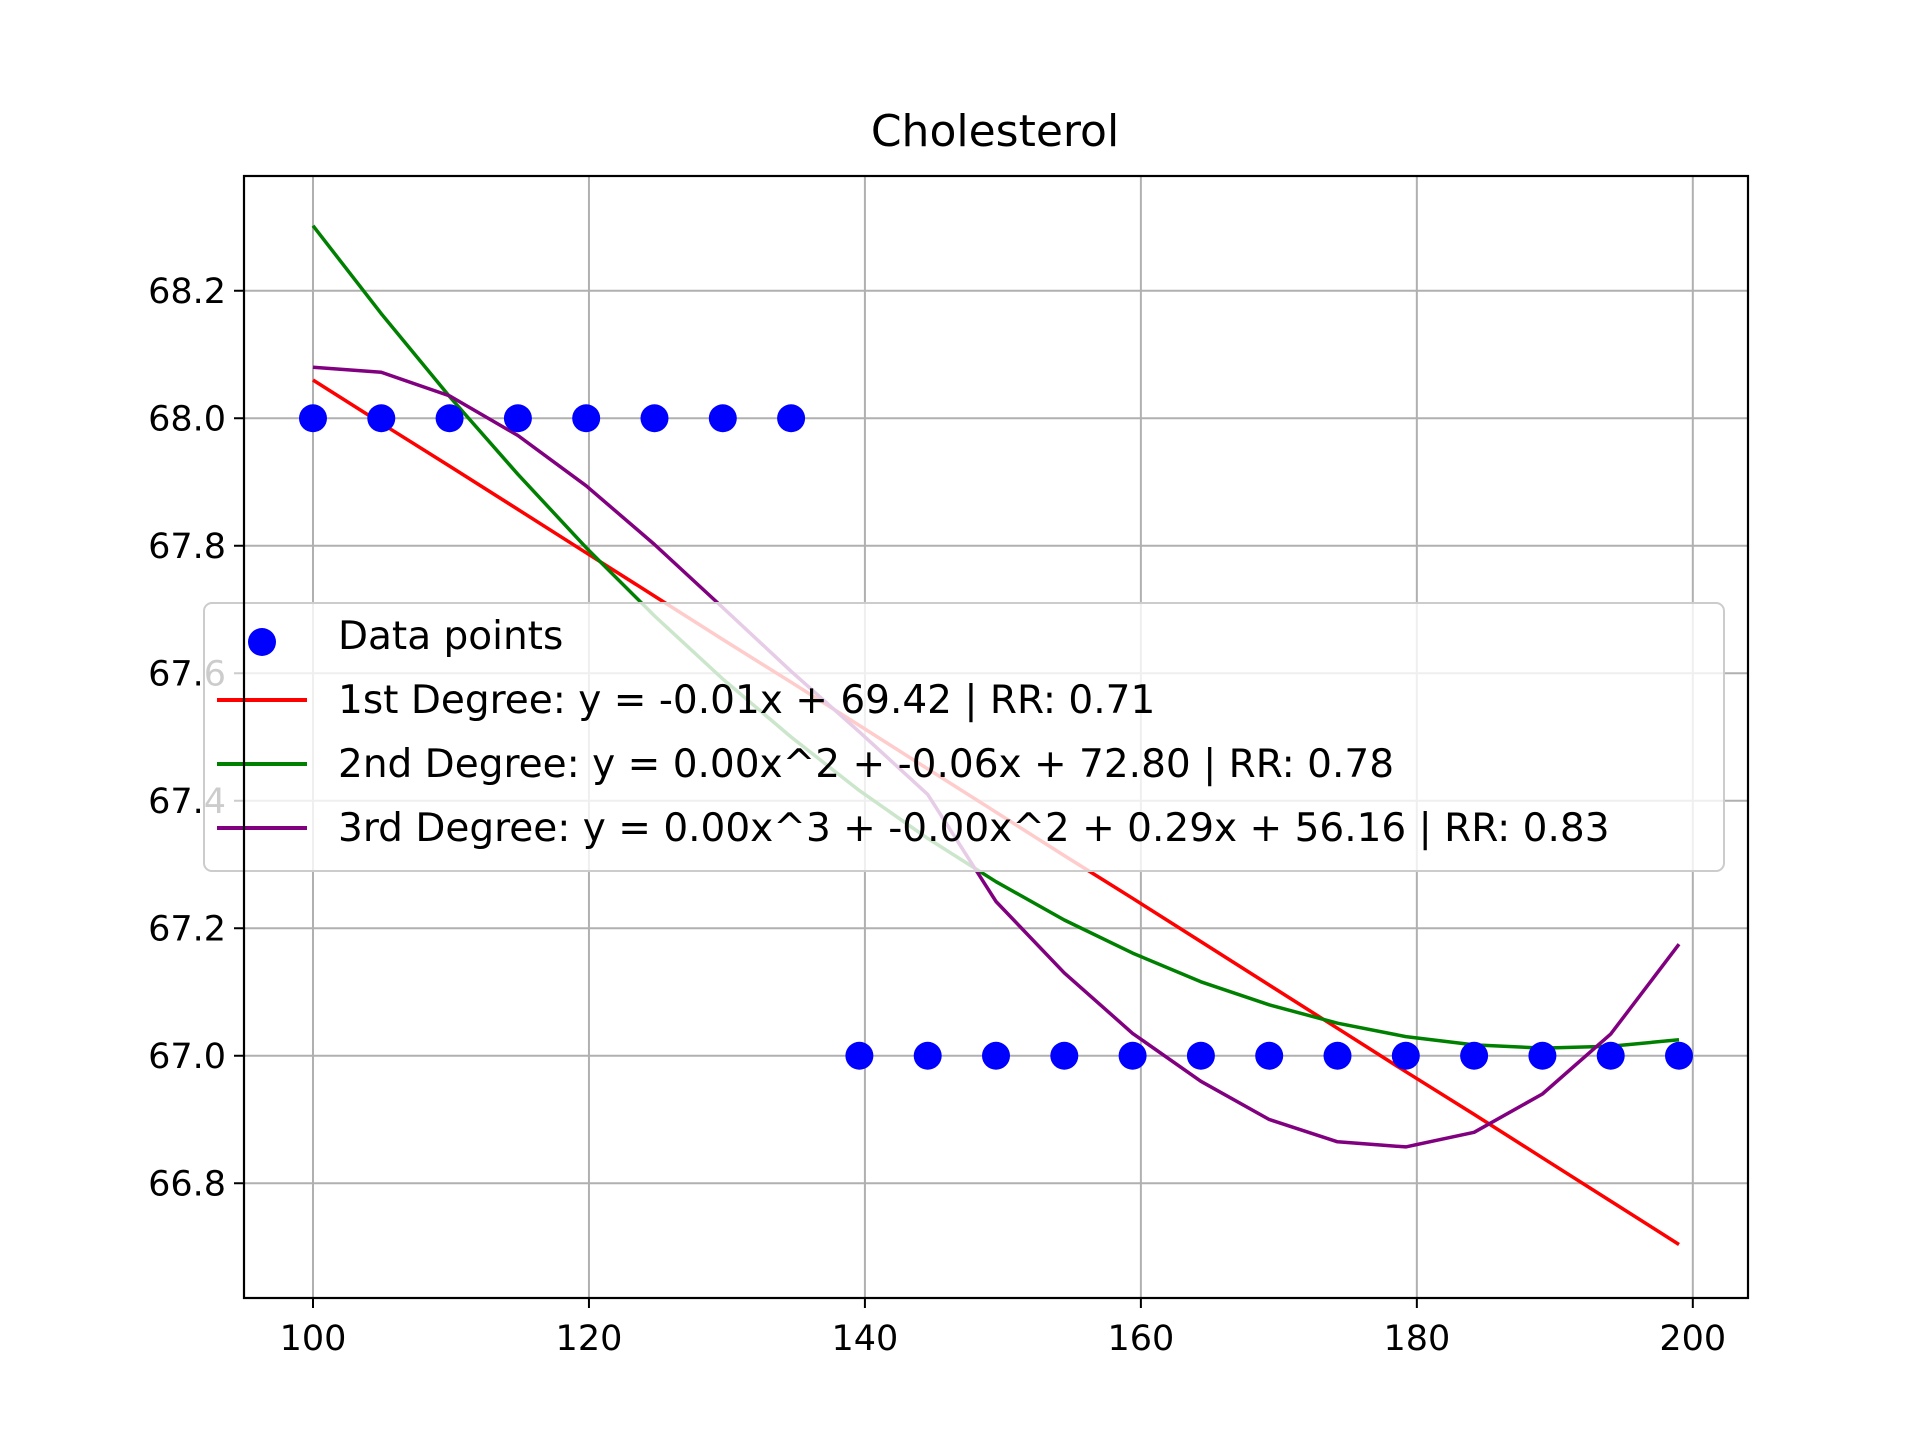 This screenshot has height=1440, width=1920. I want to click on x-tick-label: 120, so click(589, 1339).